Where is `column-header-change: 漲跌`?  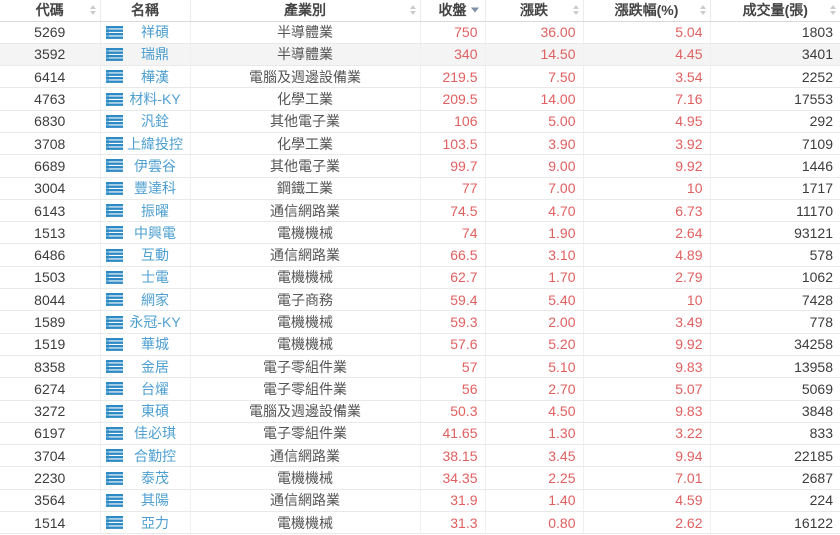 column-header-change: 漲跌 is located at coordinates (534, 11).